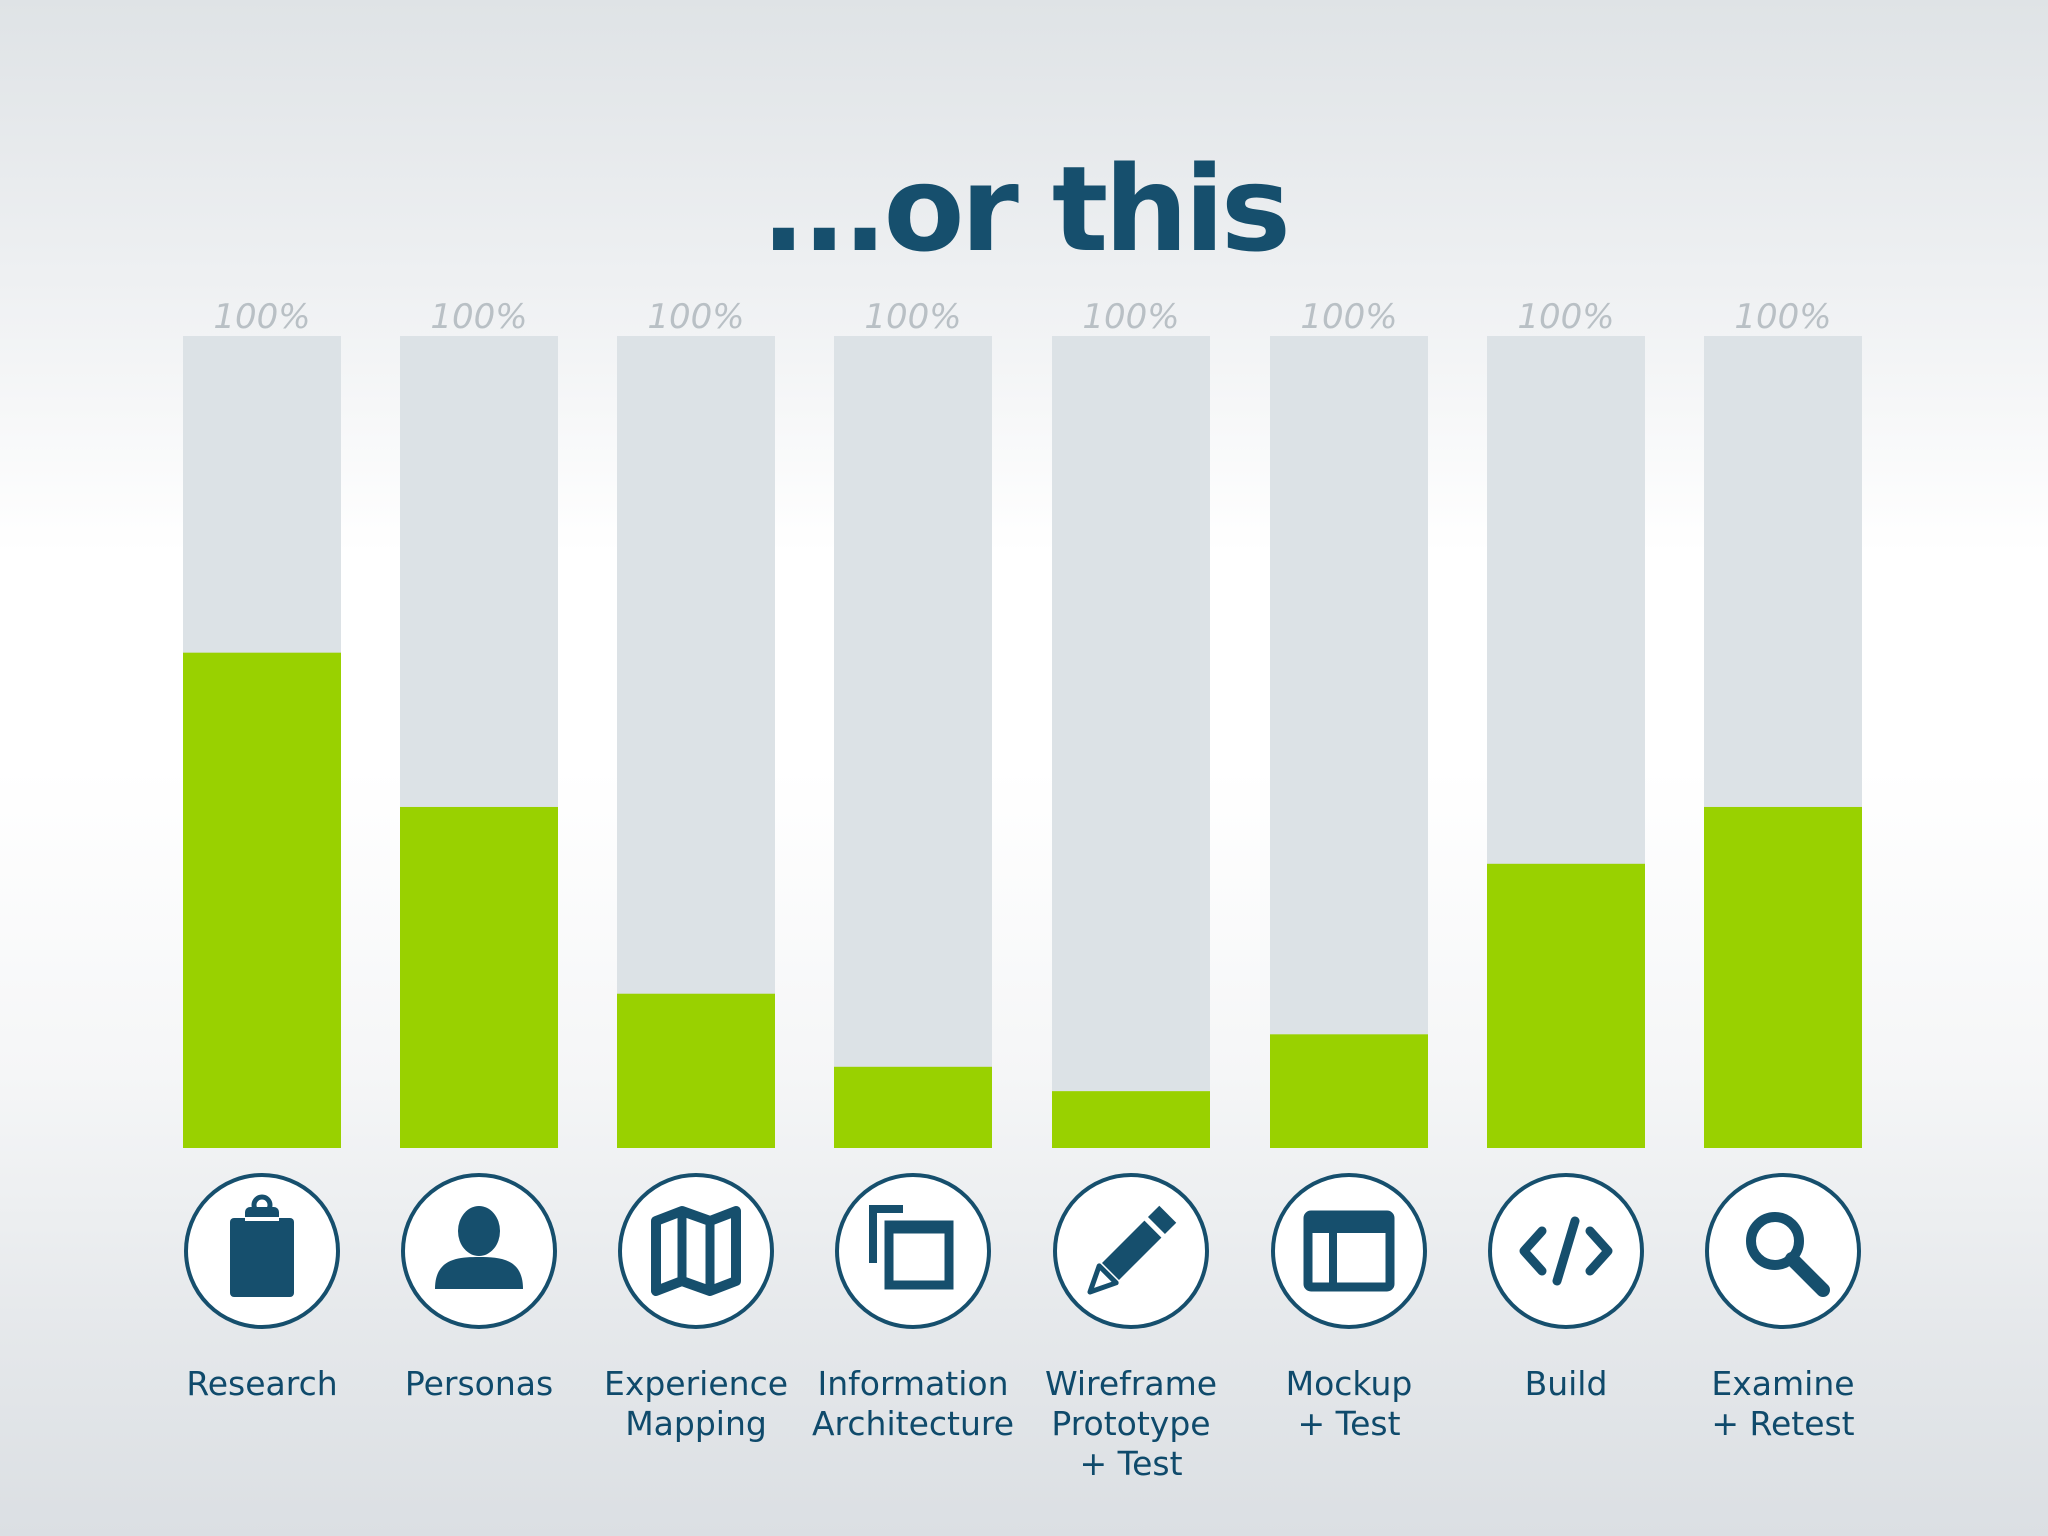 The image size is (2048, 1536). I want to click on clipboard-icon, so click(262, 1245).